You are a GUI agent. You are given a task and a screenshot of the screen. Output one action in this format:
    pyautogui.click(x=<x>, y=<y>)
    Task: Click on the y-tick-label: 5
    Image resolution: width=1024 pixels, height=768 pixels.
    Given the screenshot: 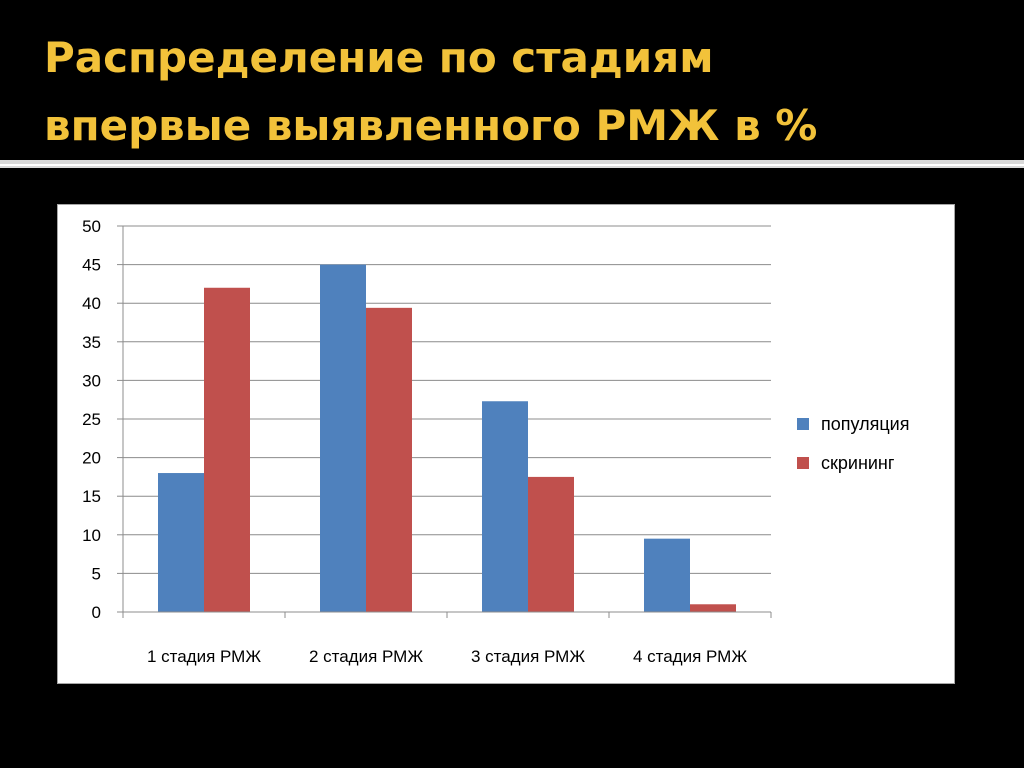 What is the action you would take?
    pyautogui.click(x=96, y=573)
    